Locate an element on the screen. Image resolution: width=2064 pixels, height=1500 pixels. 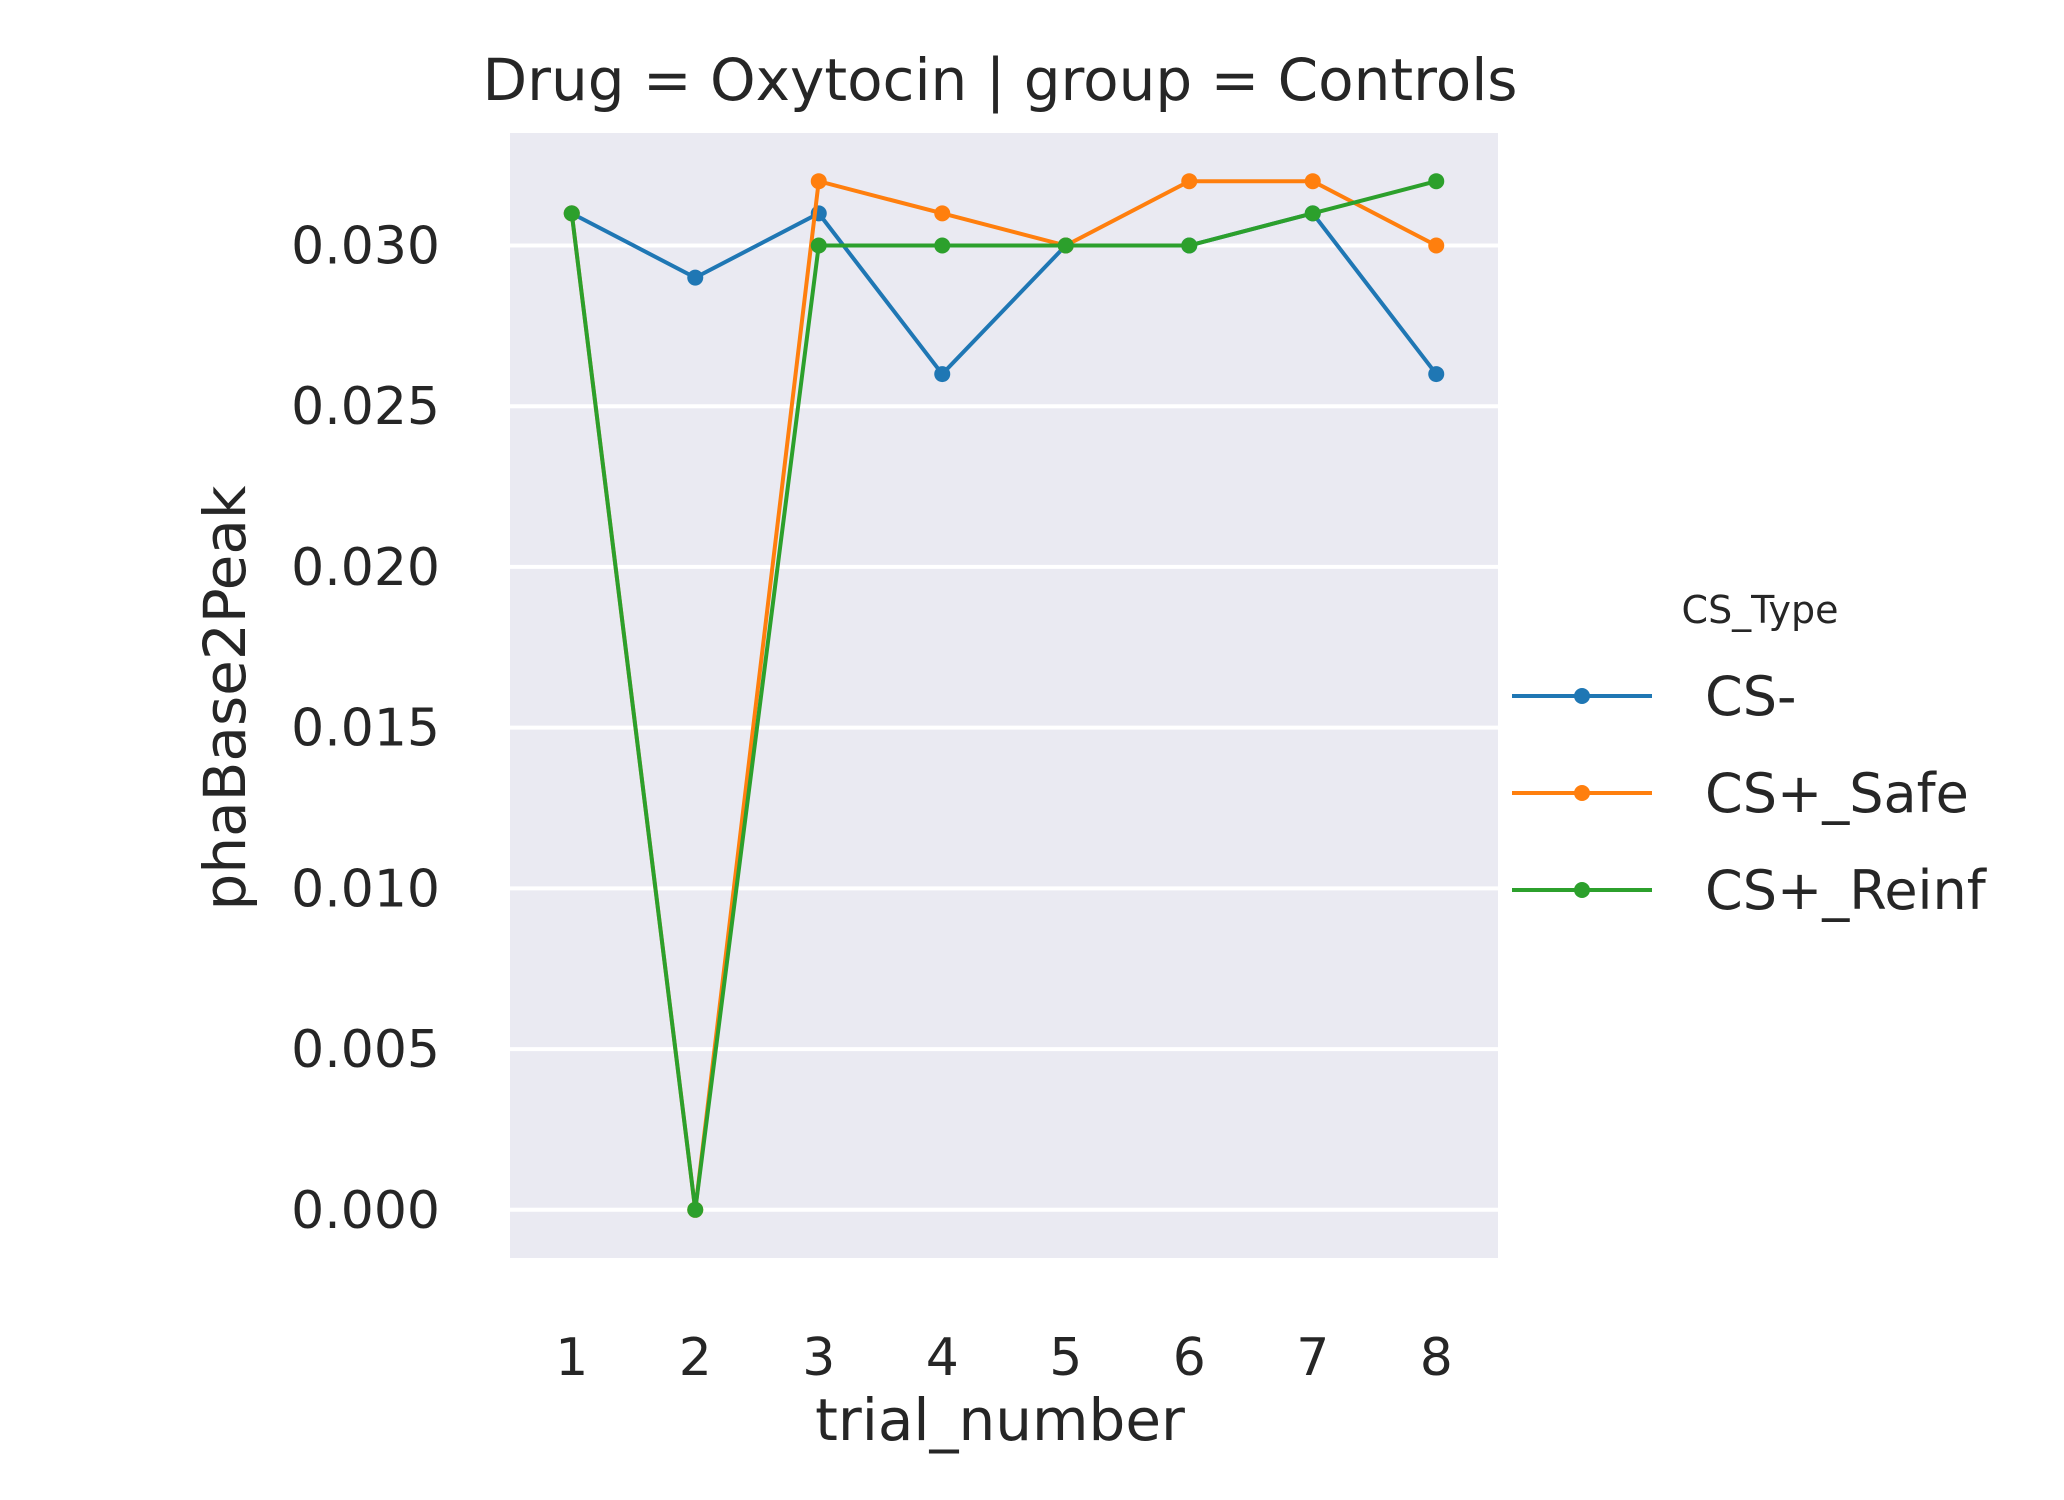
y-axis-label: phaBase2Peak is located at coordinates (225, 697).